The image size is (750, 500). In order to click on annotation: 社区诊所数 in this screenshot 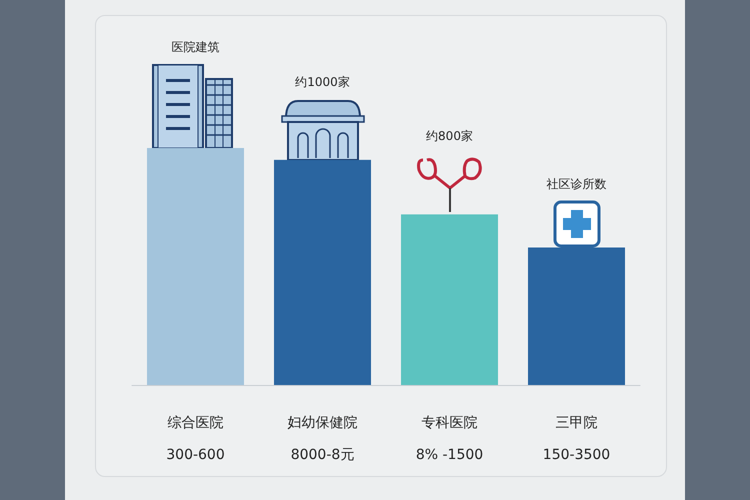, I will do `click(576, 184)`.